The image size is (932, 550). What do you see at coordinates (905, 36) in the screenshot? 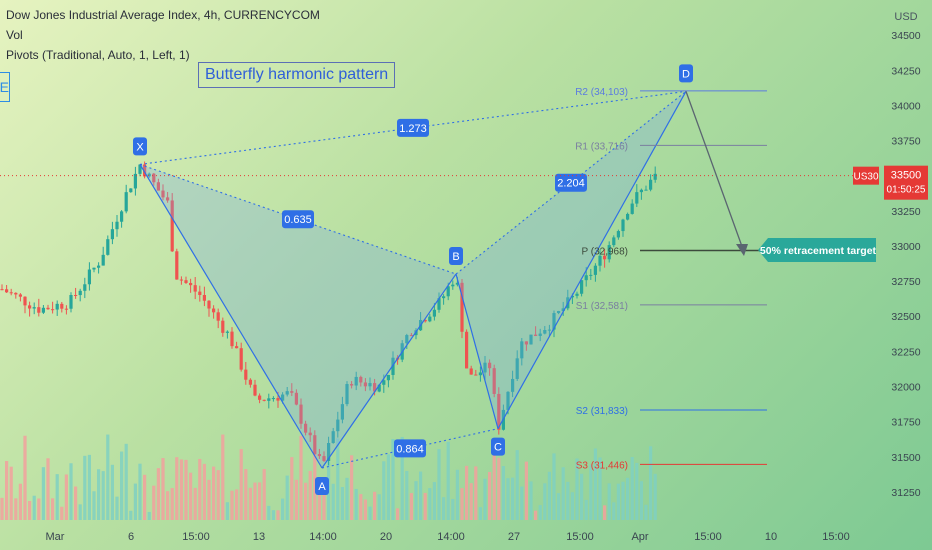
I see `price-tick: 34500` at bounding box center [905, 36].